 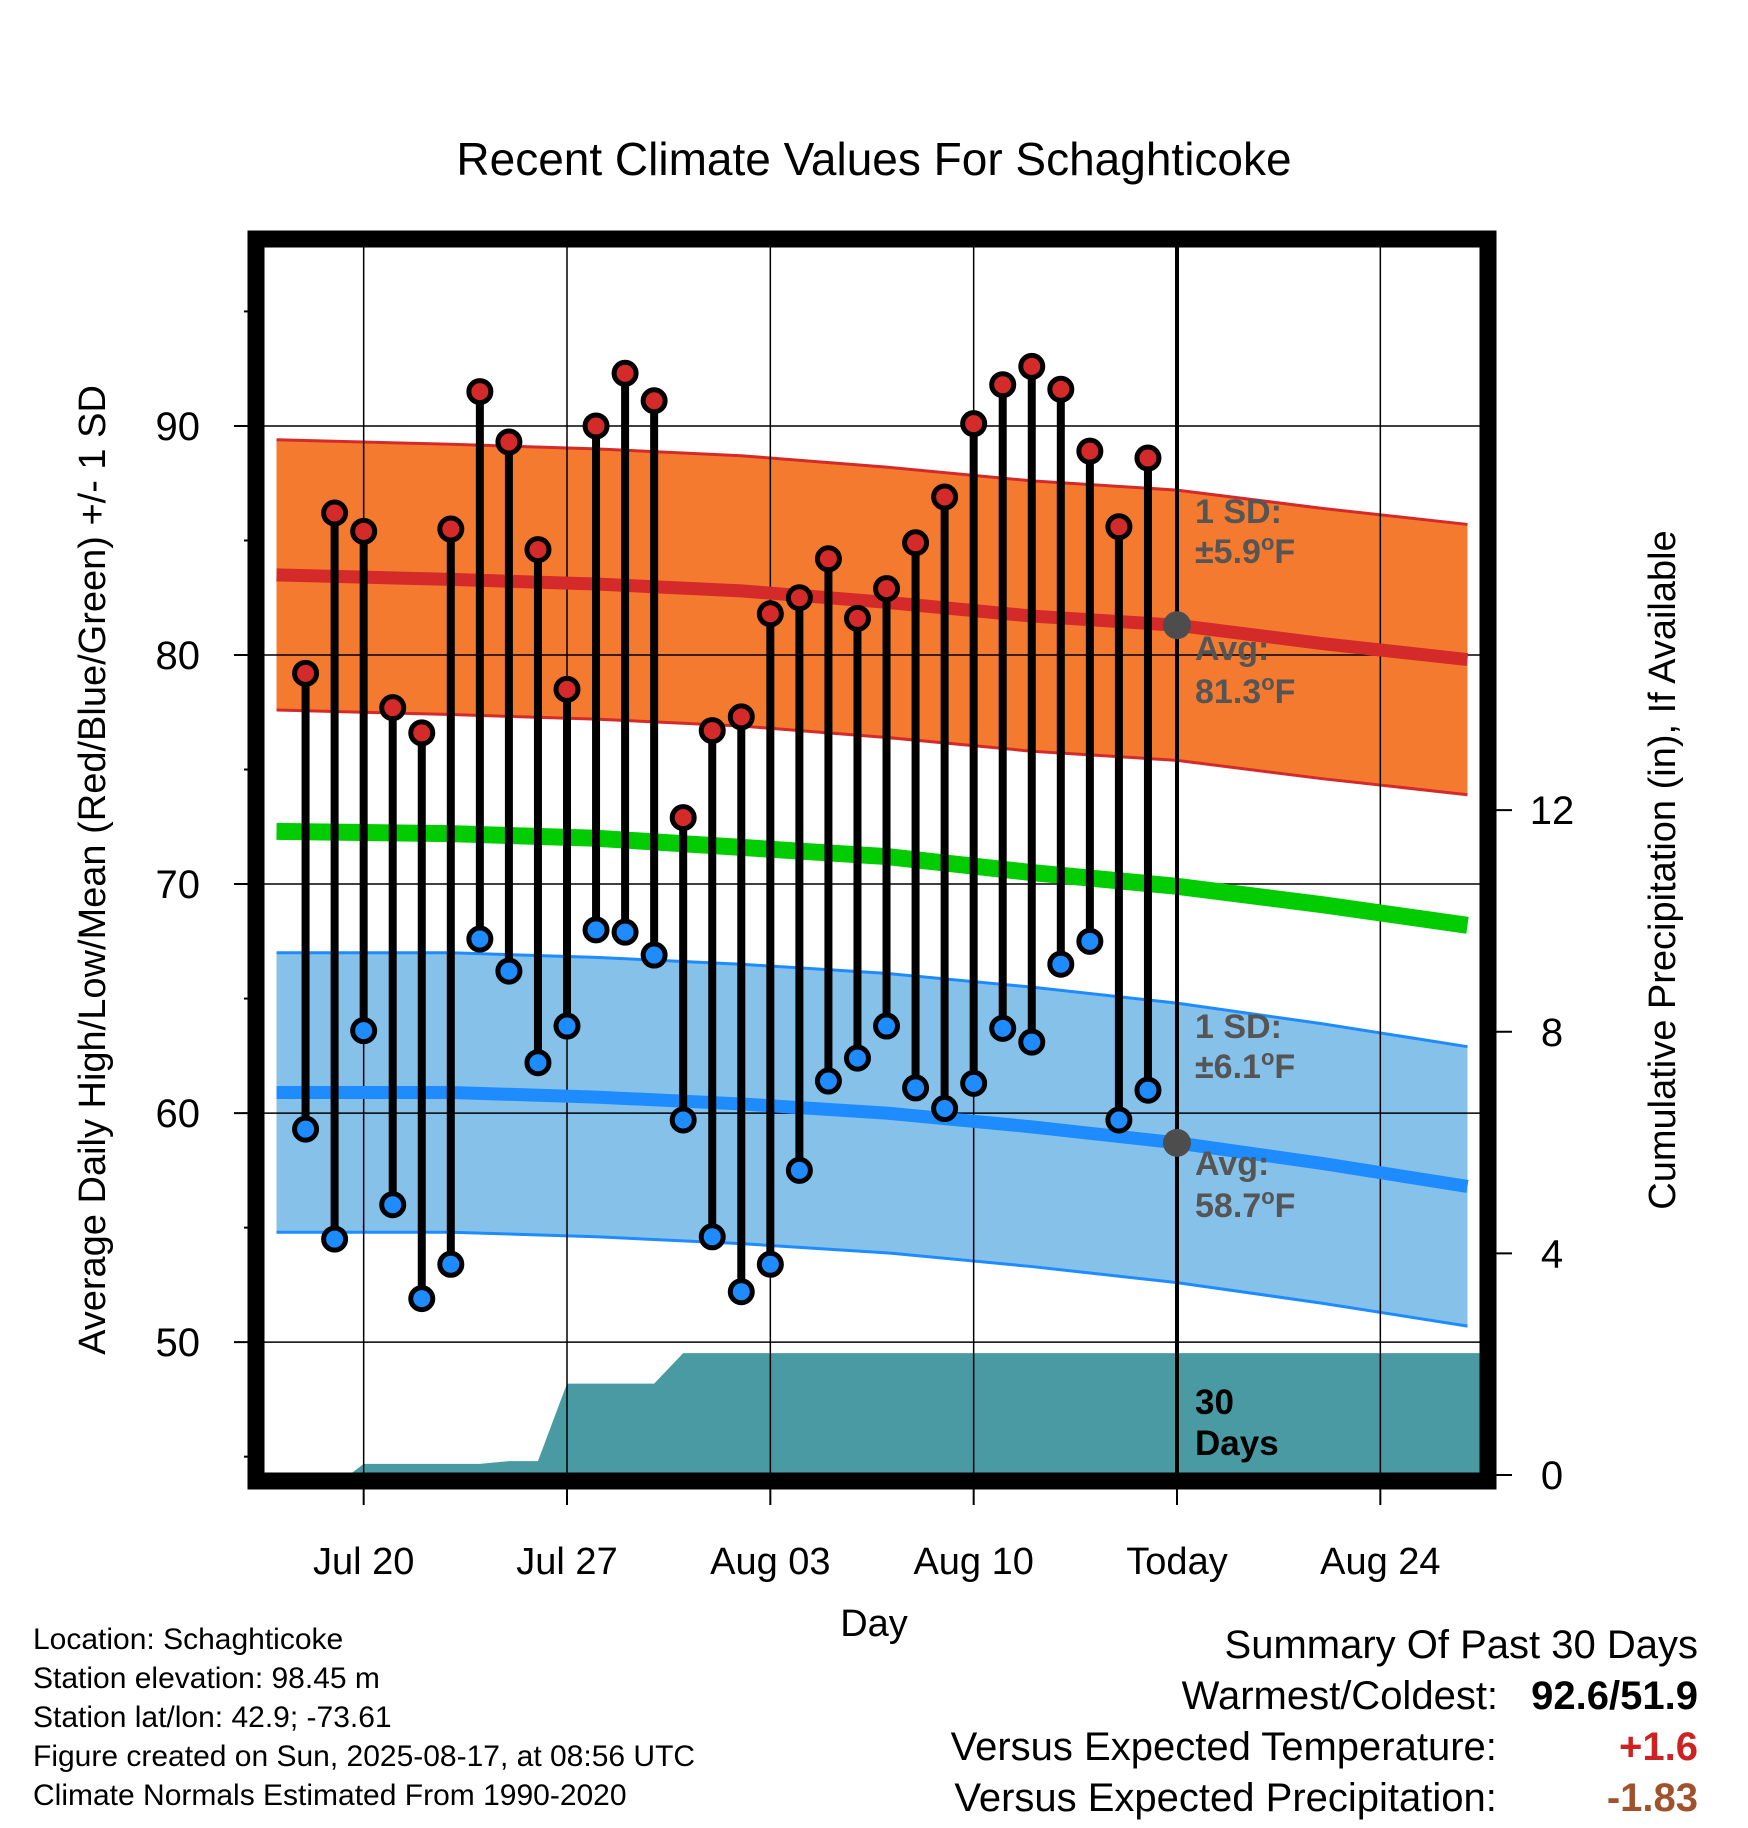 I want to click on elevation-text: Station elevation: 98.45 m, so click(x=206, y=1678).